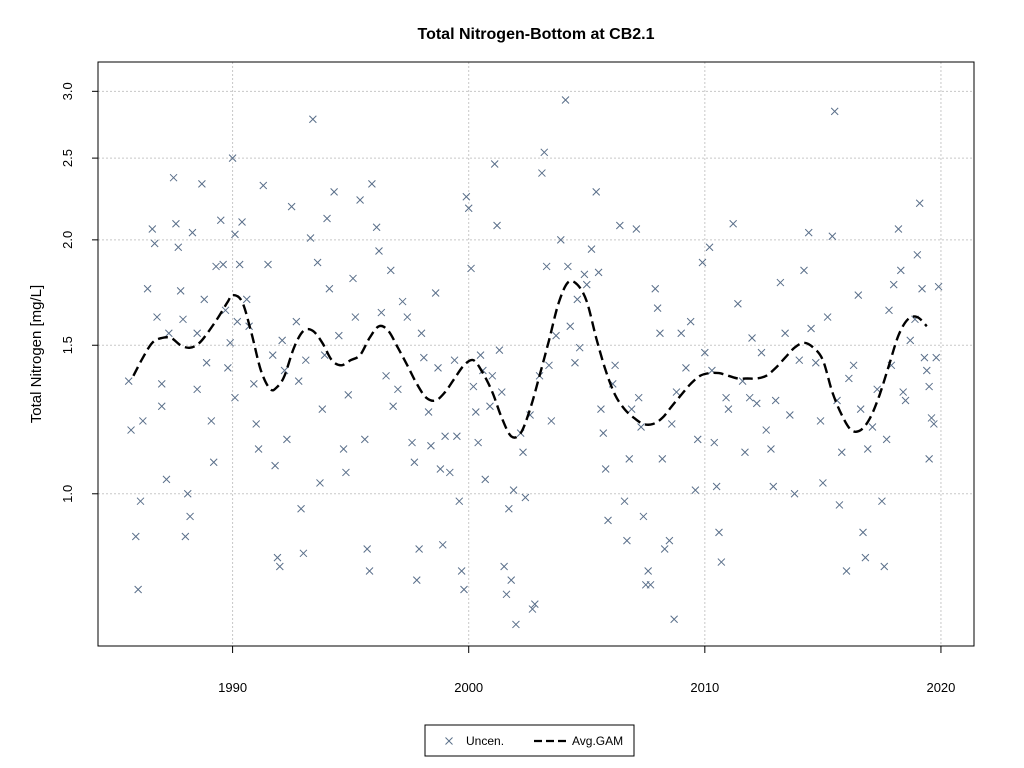  Describe the element at coordinates (449, 741) in the screenshot. I see `legend-marker-uncen` at that location.